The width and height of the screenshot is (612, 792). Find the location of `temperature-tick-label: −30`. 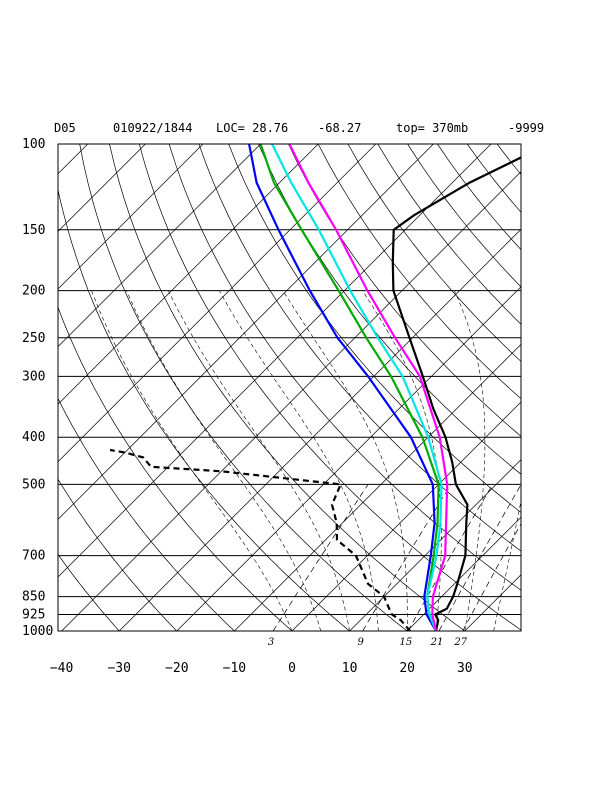

temperature-tick-label: −30 is located at coordinates (118, 668).